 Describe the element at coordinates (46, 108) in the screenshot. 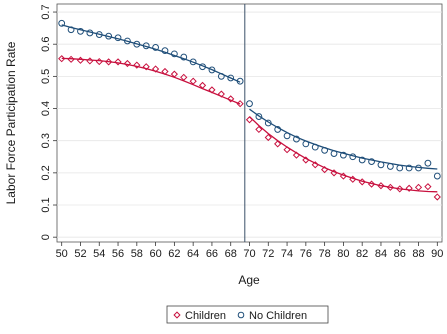

I see `y-tick-label: 0.4` at that location.